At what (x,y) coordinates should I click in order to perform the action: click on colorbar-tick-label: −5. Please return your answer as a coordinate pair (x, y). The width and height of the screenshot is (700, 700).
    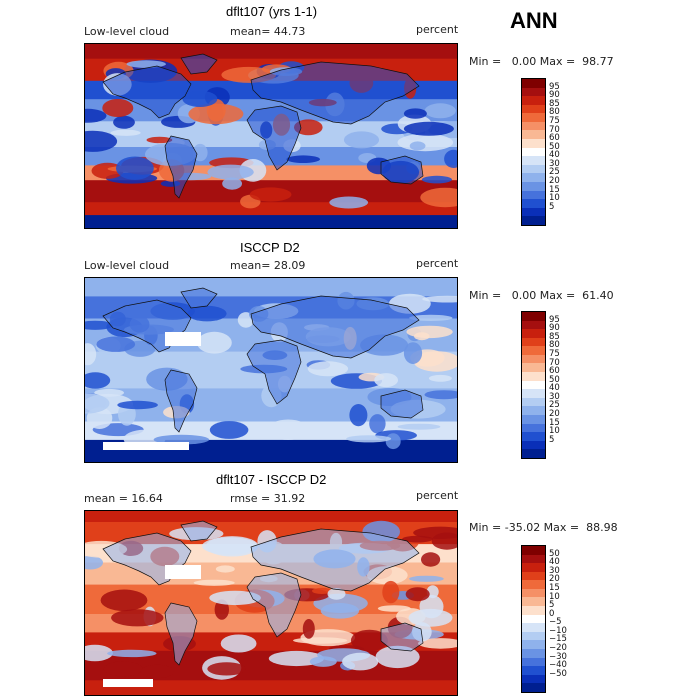
    Looking at the image, I should click on (555, 622).